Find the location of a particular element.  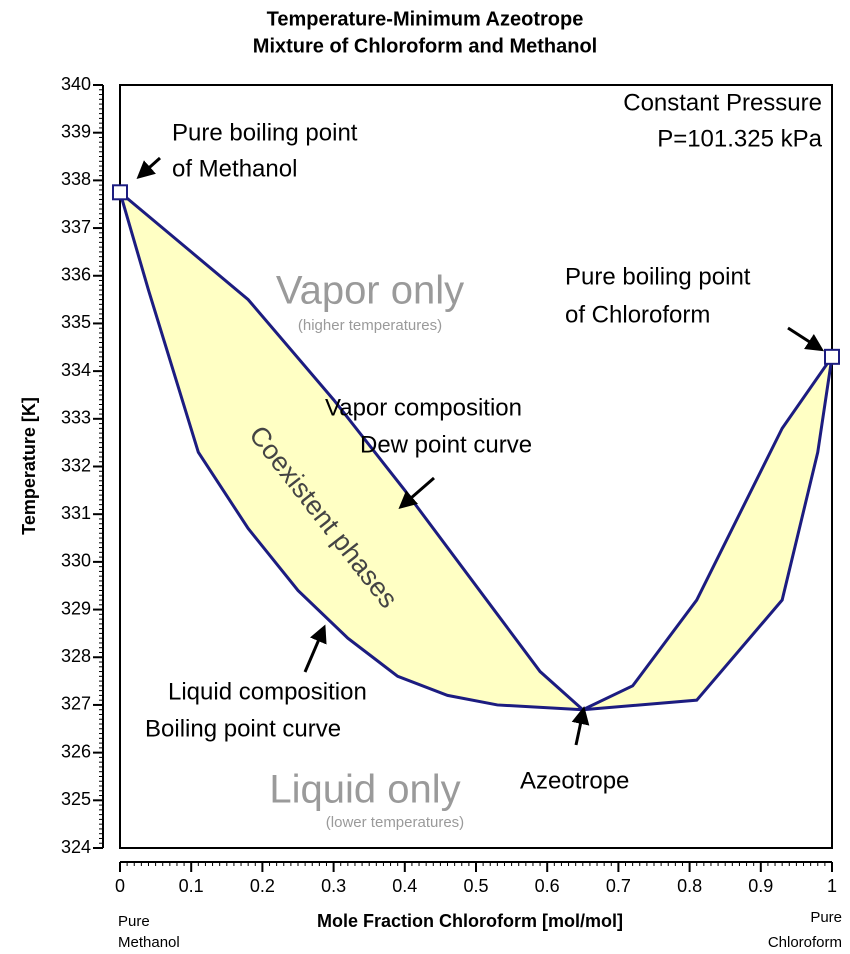

x-tick-label: 0.4 is located at coordinates (404, 886).